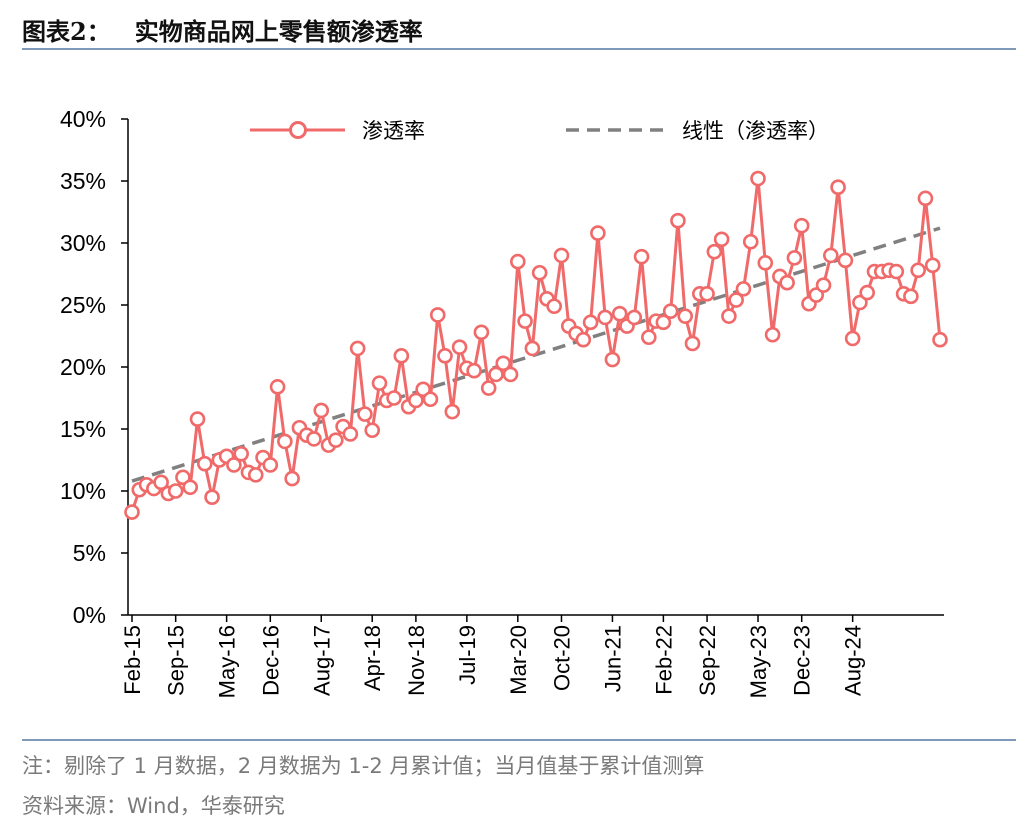 The height and width of the screenshot is (832, 1036). What do you see at coordinates (467, 655) in the screenshot?
I see `x-tick-label: Jul-19` at bounding box center [467, 655].